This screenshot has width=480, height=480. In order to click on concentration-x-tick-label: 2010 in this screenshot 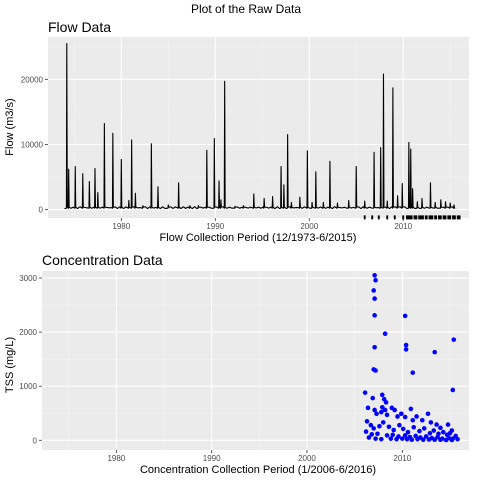, I will do `click(402, 458)`.